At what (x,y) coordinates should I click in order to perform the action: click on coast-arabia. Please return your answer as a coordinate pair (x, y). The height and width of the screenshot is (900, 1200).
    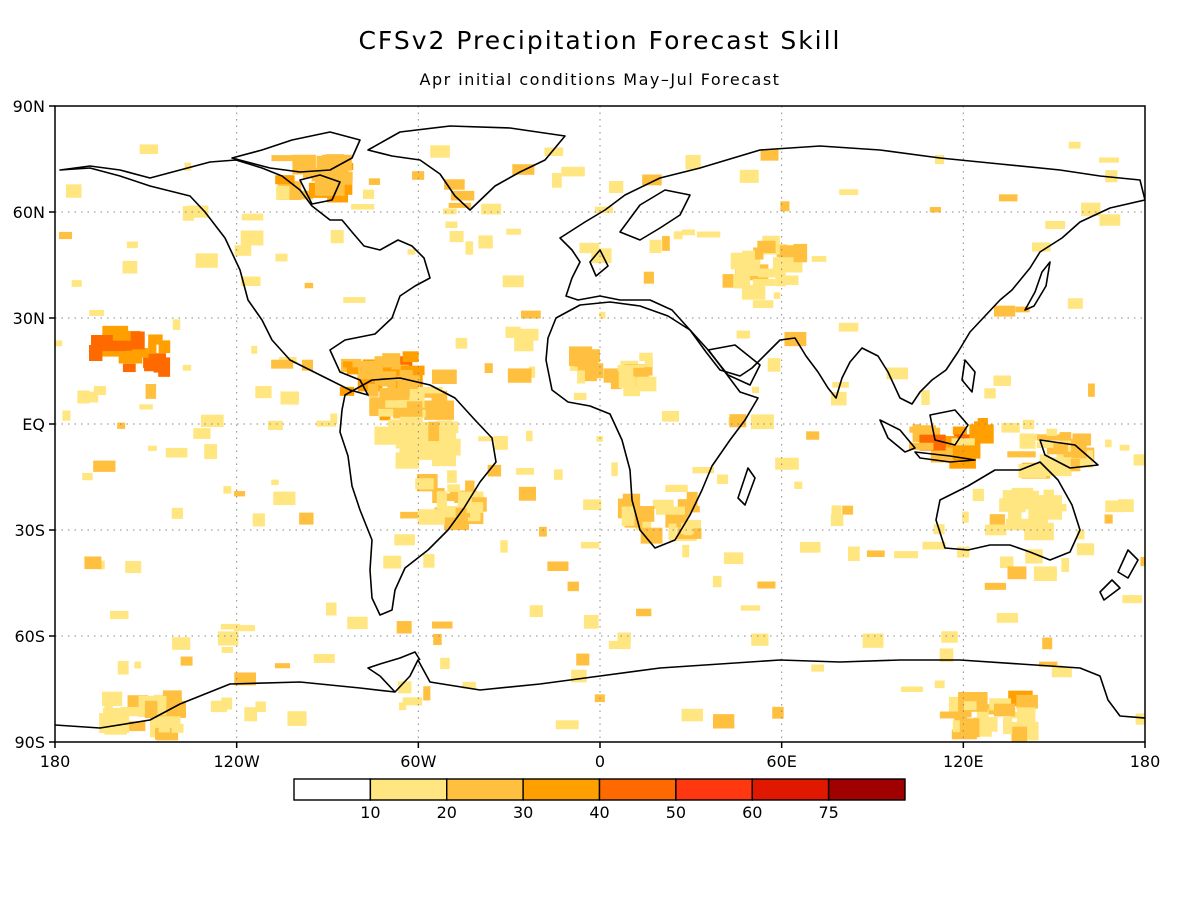
    Looking at the image, I should click on (734, 365).